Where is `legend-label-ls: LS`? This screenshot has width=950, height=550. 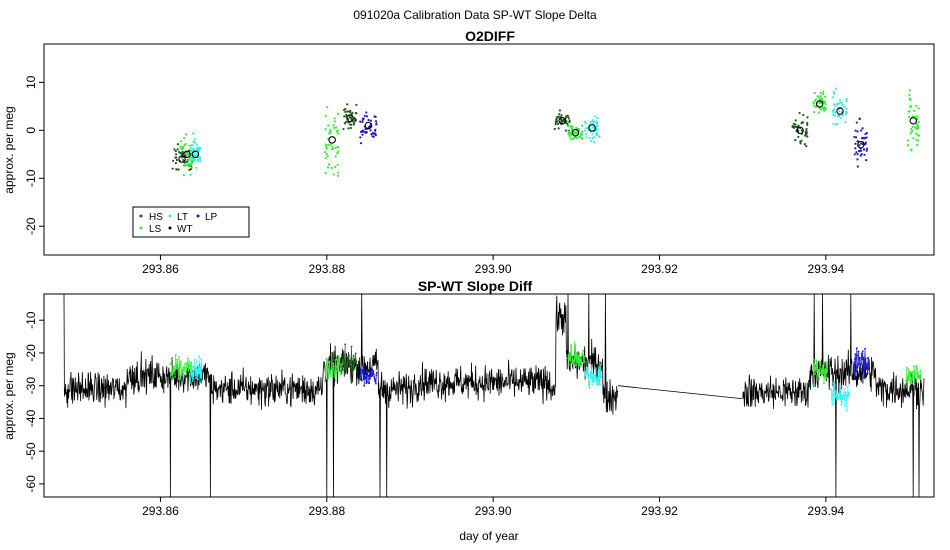 legend-label-ls: LS is located at coordinates (155, 229).